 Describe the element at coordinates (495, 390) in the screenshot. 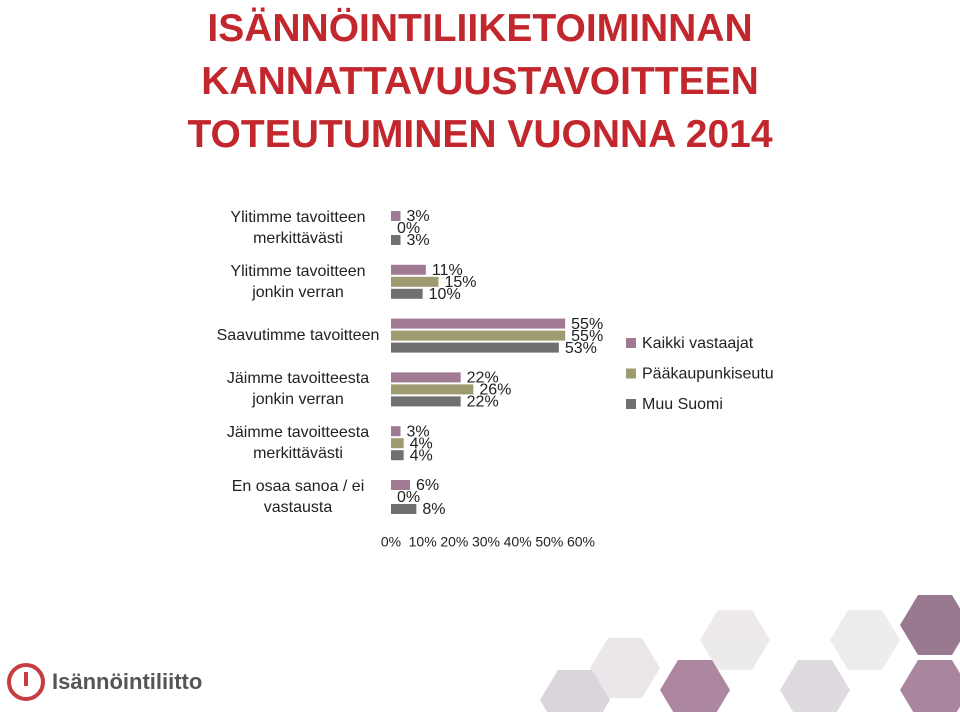

I see `value-label: 26%` at that location.